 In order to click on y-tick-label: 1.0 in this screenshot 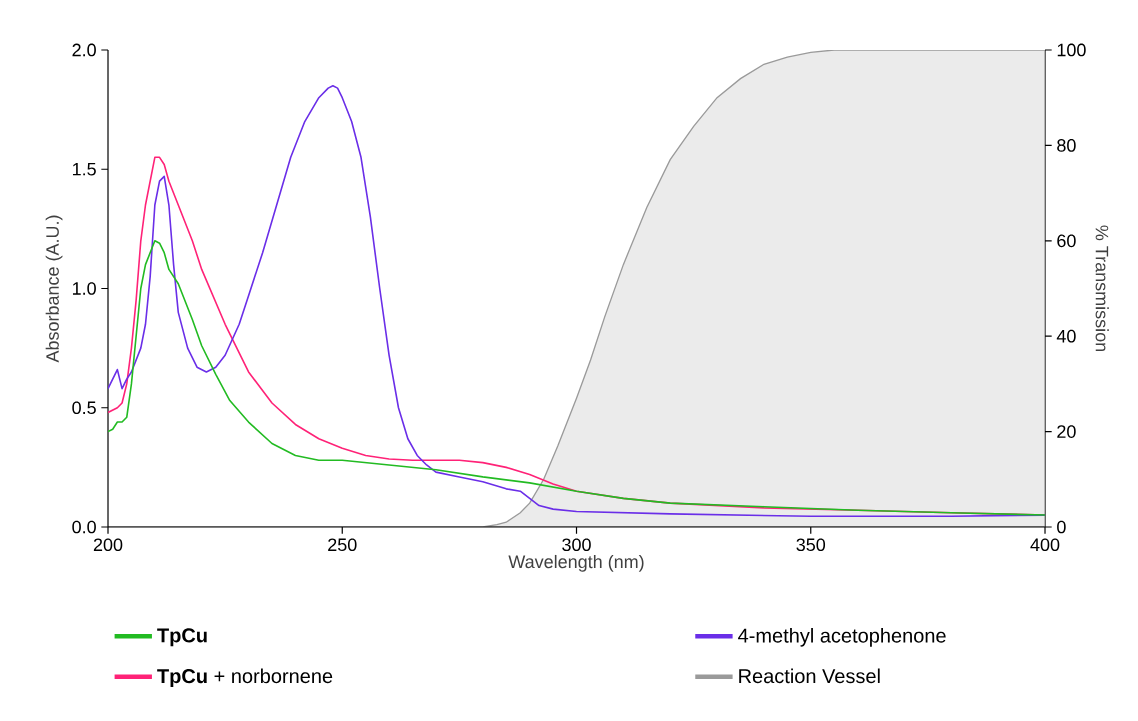, I will do `click(84, 288)`.